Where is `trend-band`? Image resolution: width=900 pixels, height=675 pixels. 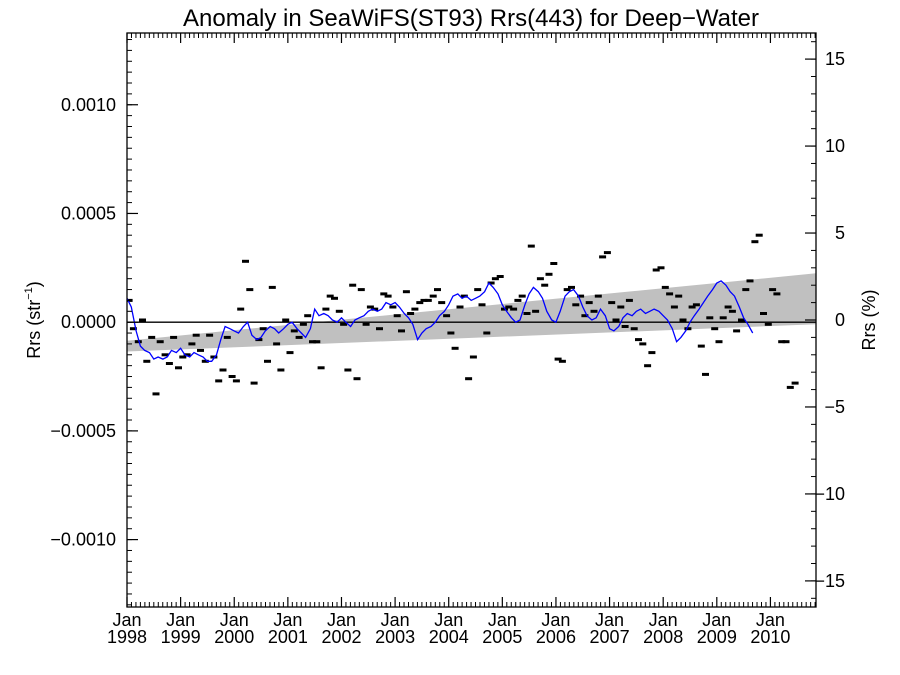 trend-band is located at coordinates (471, 312).